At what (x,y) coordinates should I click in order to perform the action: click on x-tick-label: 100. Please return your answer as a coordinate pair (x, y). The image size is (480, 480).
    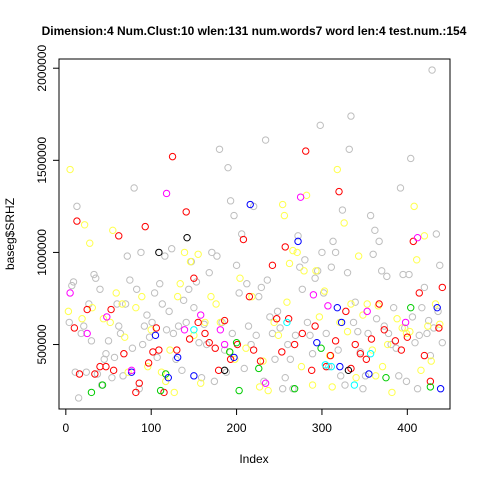
    Looking at the image, I should click on (151, 428).